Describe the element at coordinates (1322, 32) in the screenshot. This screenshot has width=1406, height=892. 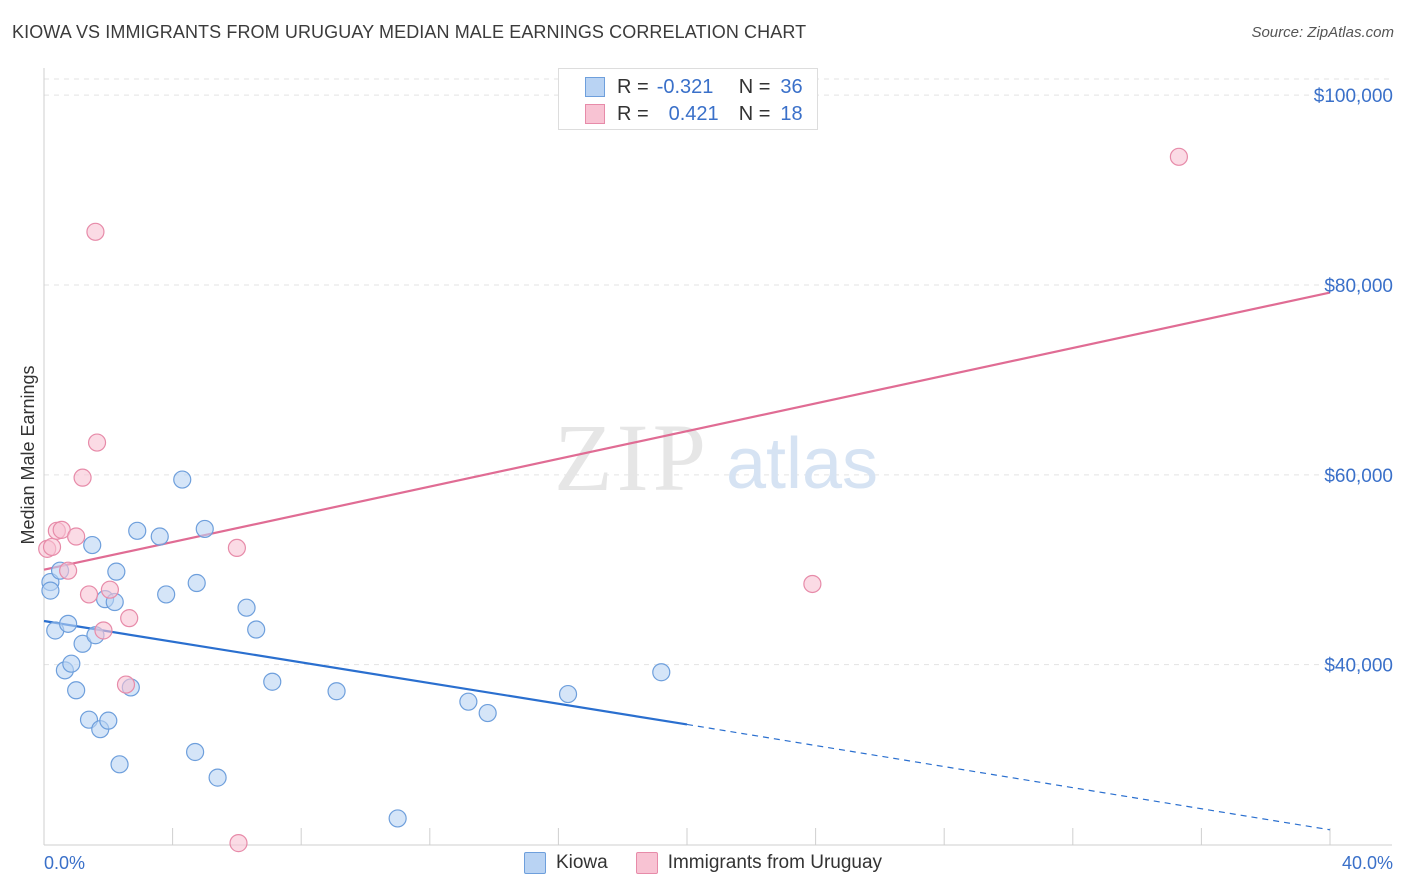
I see `source-label: Source: ZipAtlas.com` at that location.